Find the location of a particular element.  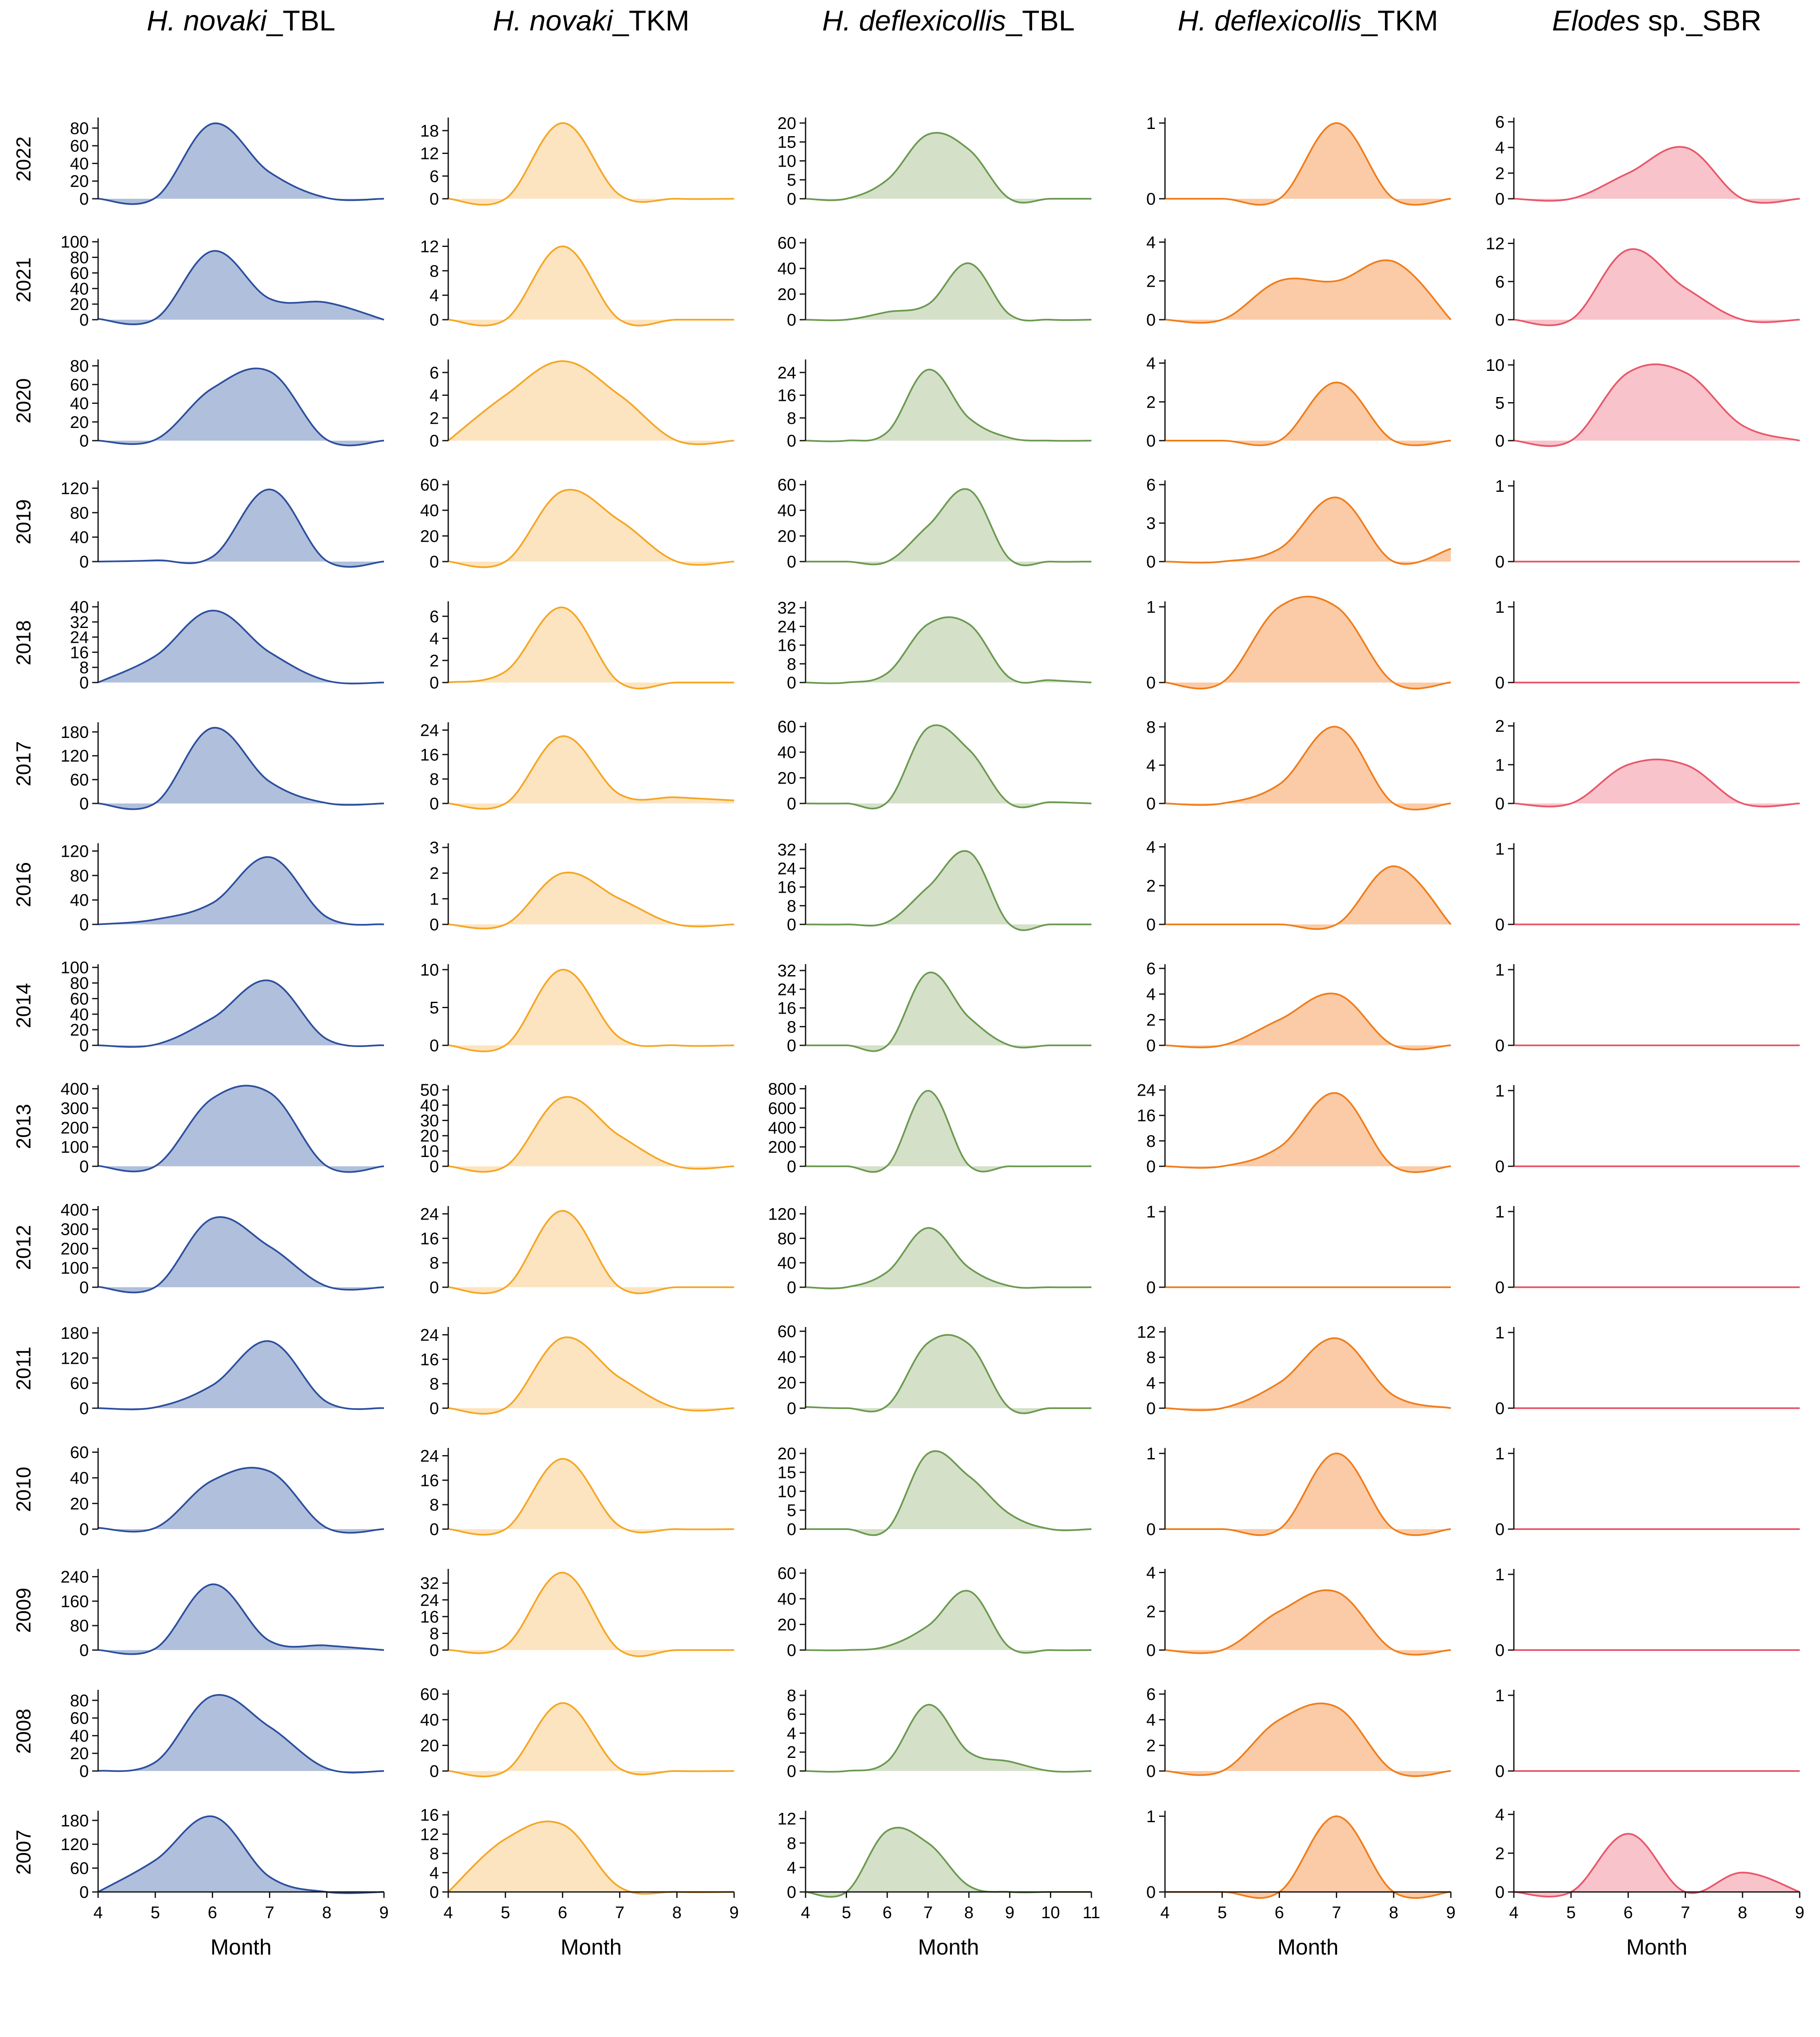

column-title: H. deflexicollis_TKM is located at coordinates (1308, 21).